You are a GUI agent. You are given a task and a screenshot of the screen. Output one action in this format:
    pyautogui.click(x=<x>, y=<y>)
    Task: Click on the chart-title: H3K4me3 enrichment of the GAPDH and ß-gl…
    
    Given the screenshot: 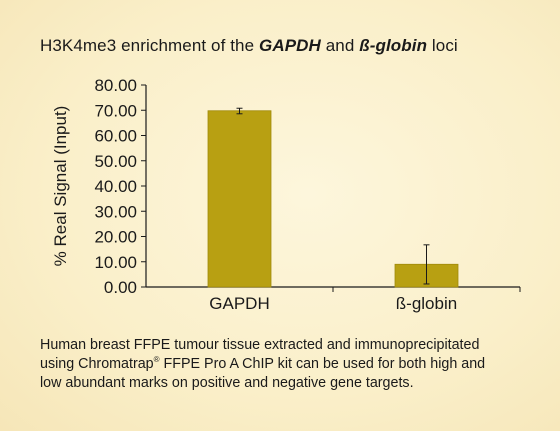 What is the action you would take?
    pyautogui.click(x=249, y=46)
    